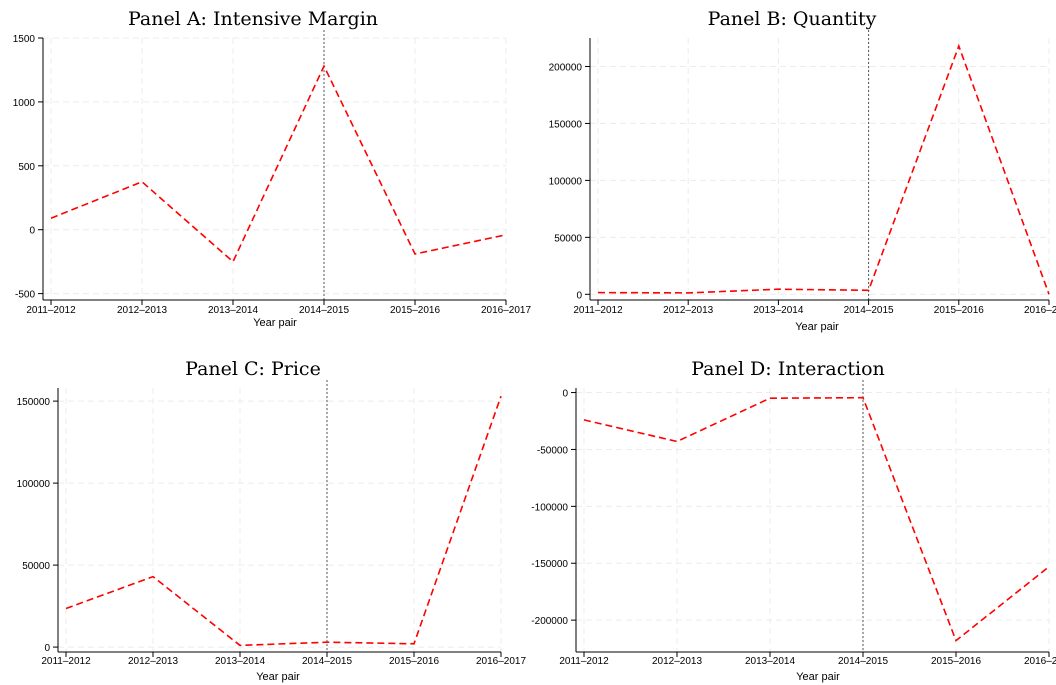 The height and width of the screenshot is (685, 1056). I want to click on y-tick-label: 1500, so click(24, 39).